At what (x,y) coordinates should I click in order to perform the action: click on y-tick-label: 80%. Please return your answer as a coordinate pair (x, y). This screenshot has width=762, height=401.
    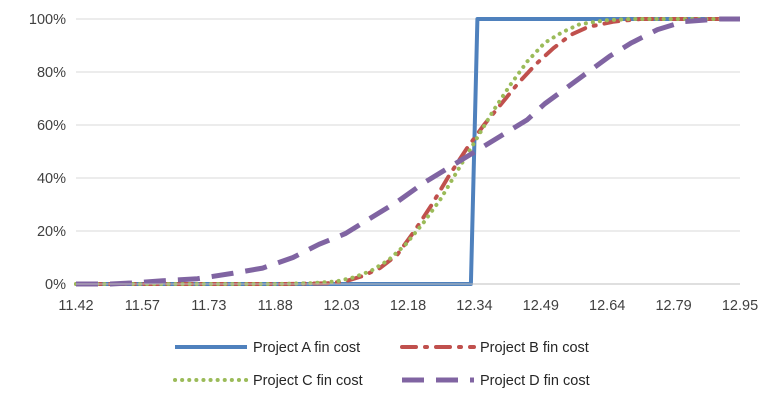
    Looking at the image, I should click on (51, 73).